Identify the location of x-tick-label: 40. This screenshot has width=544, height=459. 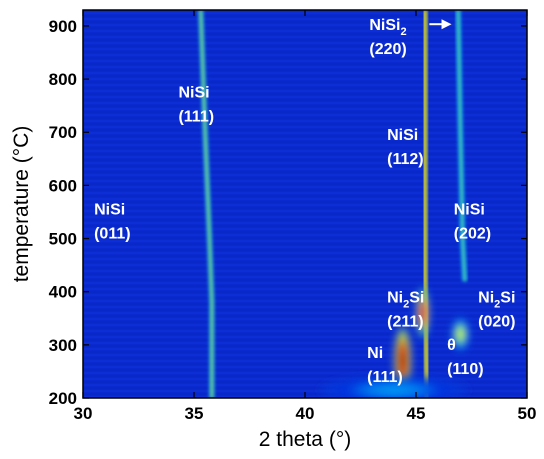
(305, 413).